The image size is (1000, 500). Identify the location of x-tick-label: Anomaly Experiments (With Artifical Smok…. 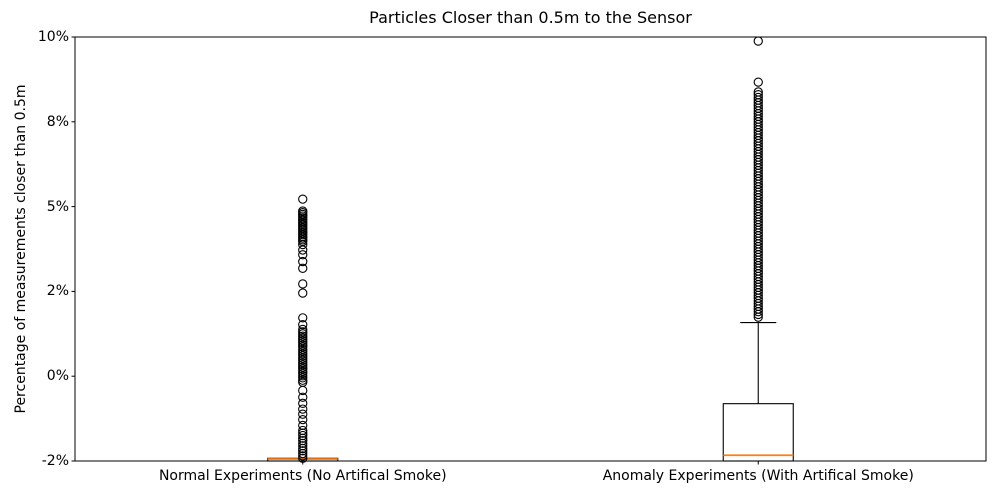
(758, 476).